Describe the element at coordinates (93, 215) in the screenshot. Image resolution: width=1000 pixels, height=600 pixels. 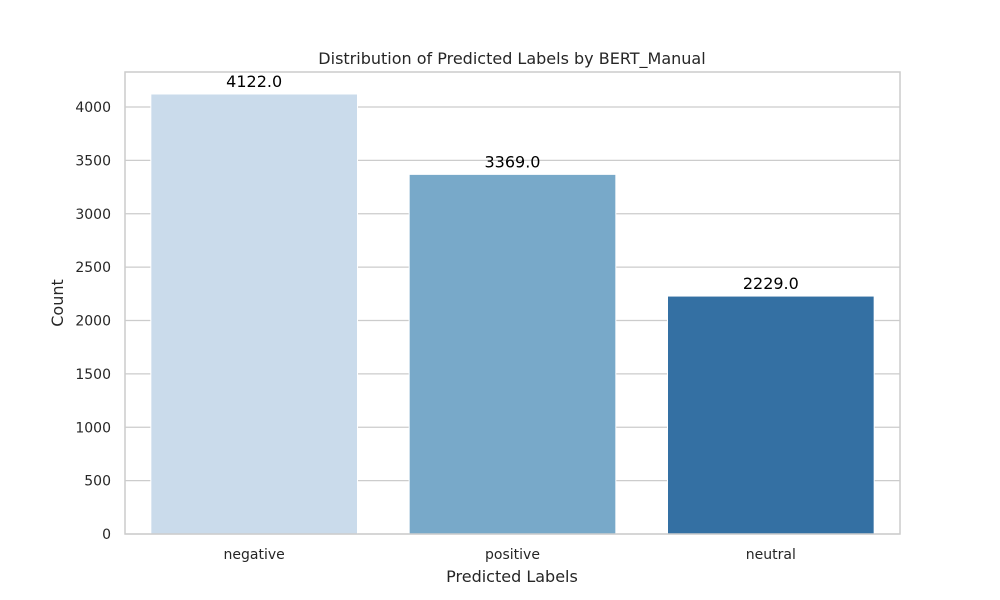
I see `y-tick-label: 3000` at that location.